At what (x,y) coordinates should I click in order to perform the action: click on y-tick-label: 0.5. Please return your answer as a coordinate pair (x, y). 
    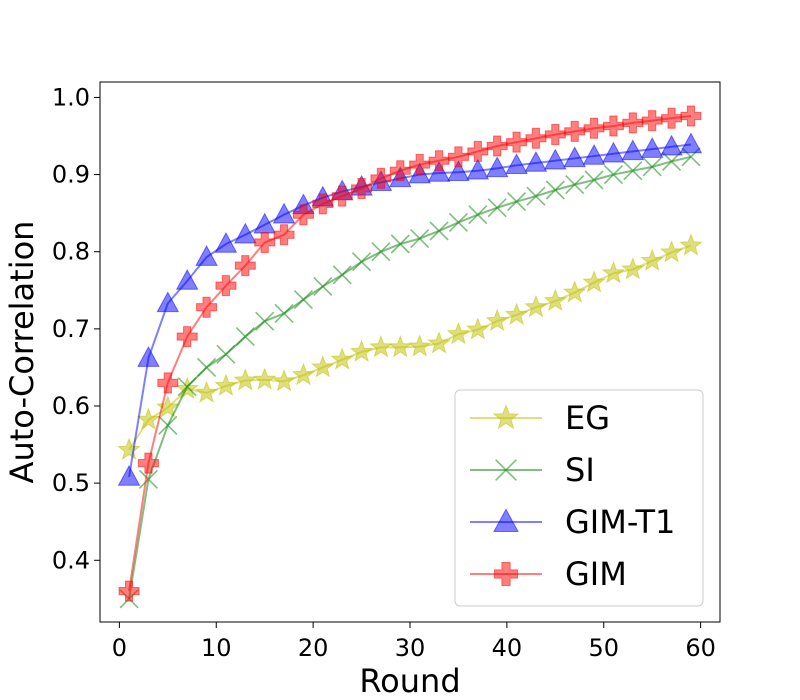
    Looking at the image, I should click on (71, 483).